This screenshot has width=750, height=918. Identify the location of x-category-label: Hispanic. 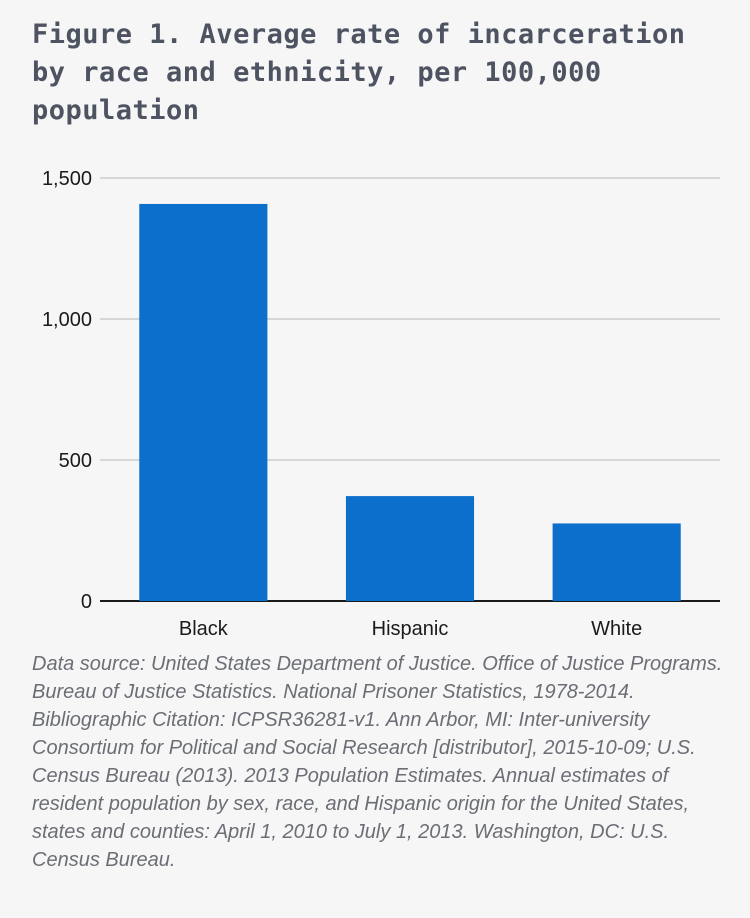
(410, 629).